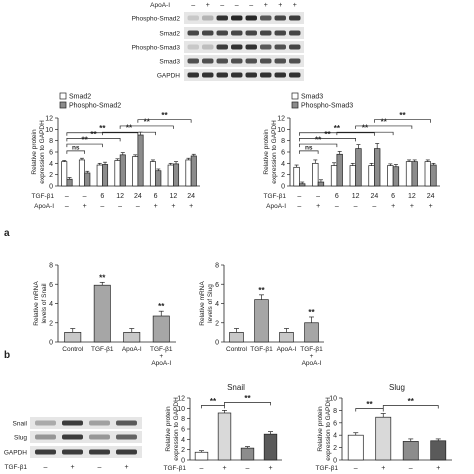 This screenshot has width=474, height=474. Describe the element at coordinates (100, 467) in the screenshot. I see `blot-tgf-sign: –` at that location.